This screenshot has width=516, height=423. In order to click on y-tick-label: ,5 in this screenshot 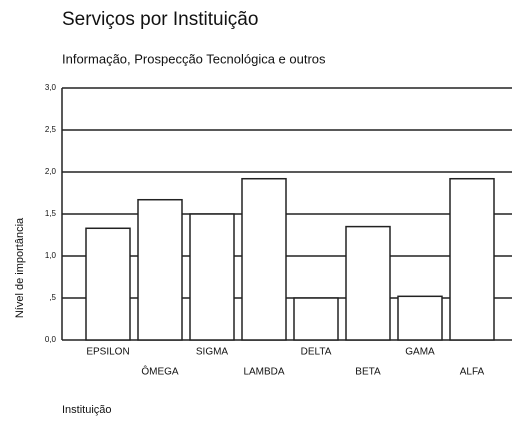, I will do `click(52, 297)`.